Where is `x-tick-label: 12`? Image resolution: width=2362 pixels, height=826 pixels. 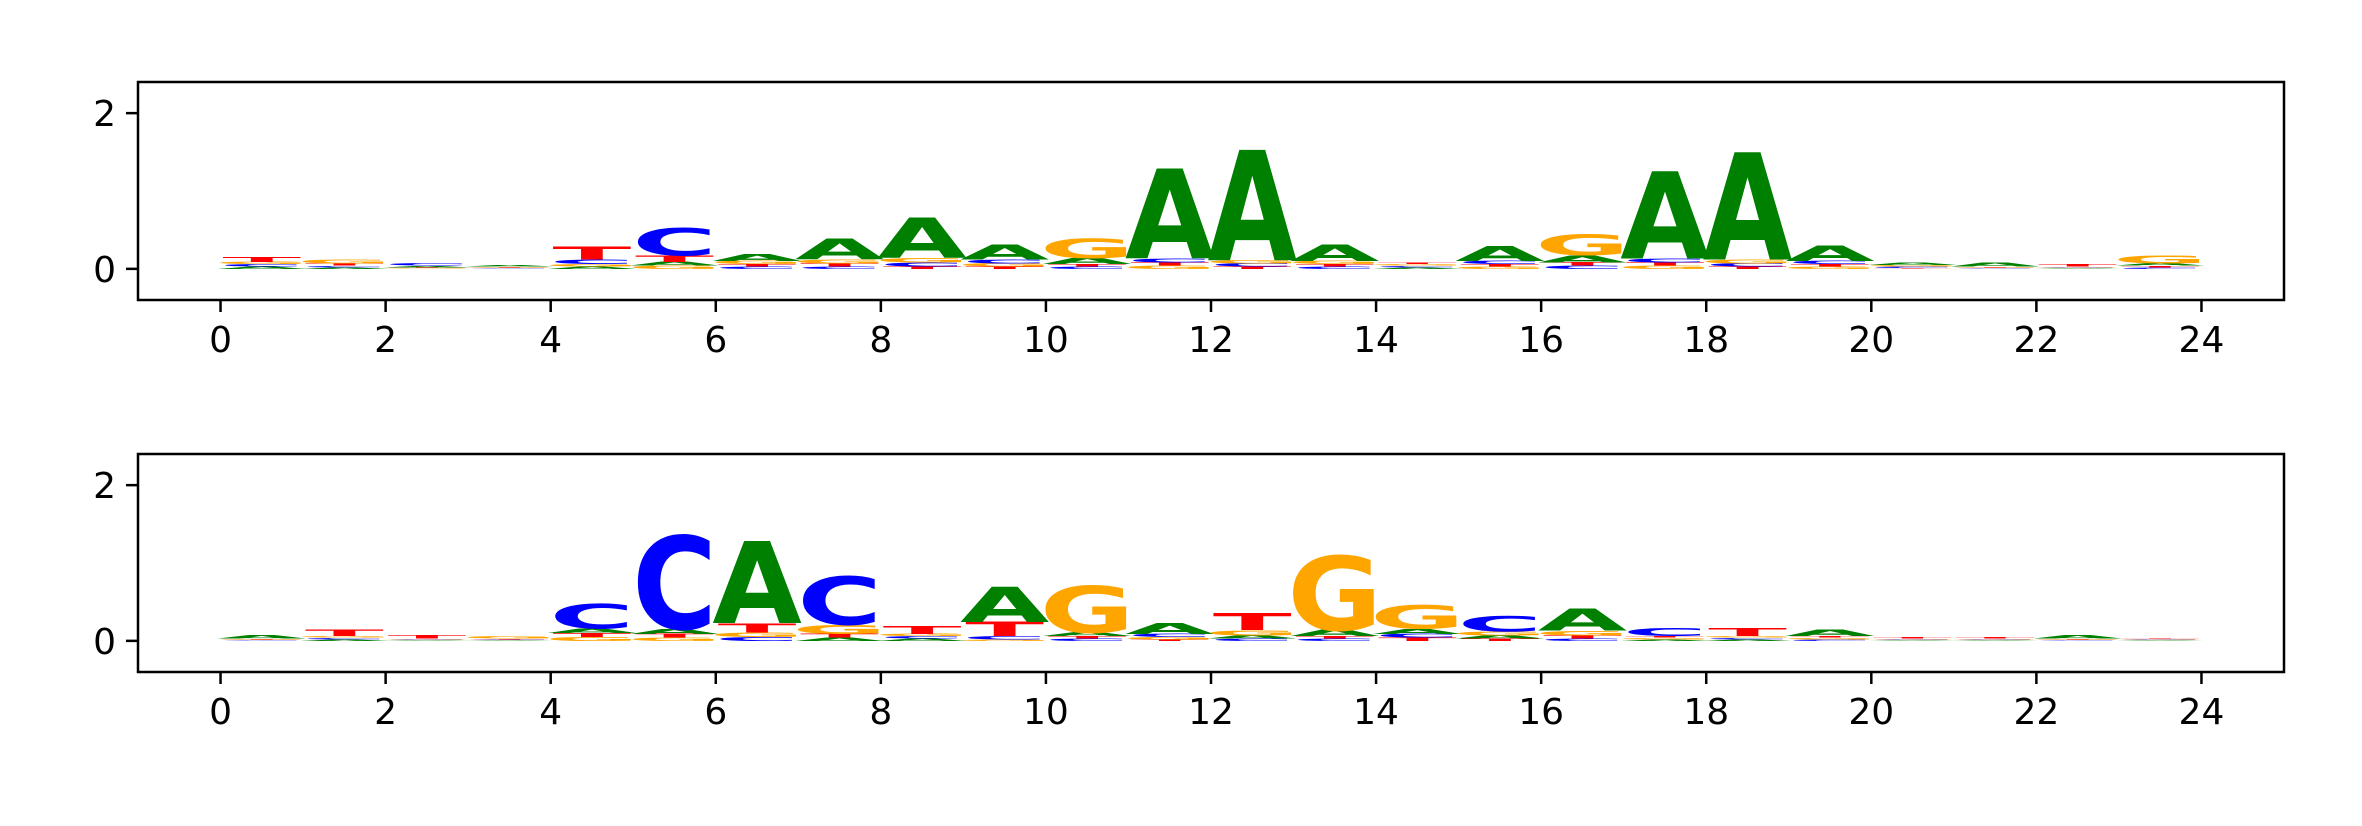 x-tick-label: 12 is located at coordinates (1211, 712).